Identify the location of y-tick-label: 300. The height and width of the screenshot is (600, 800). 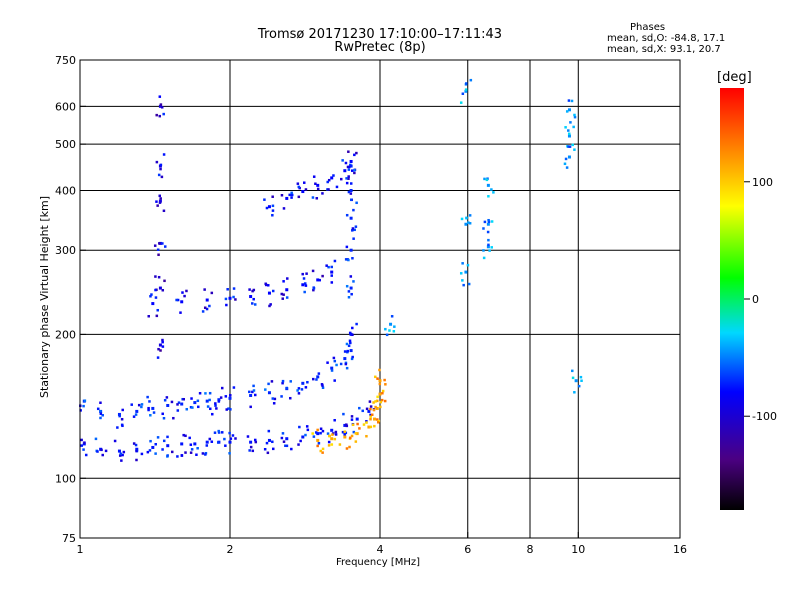
(65, 250).